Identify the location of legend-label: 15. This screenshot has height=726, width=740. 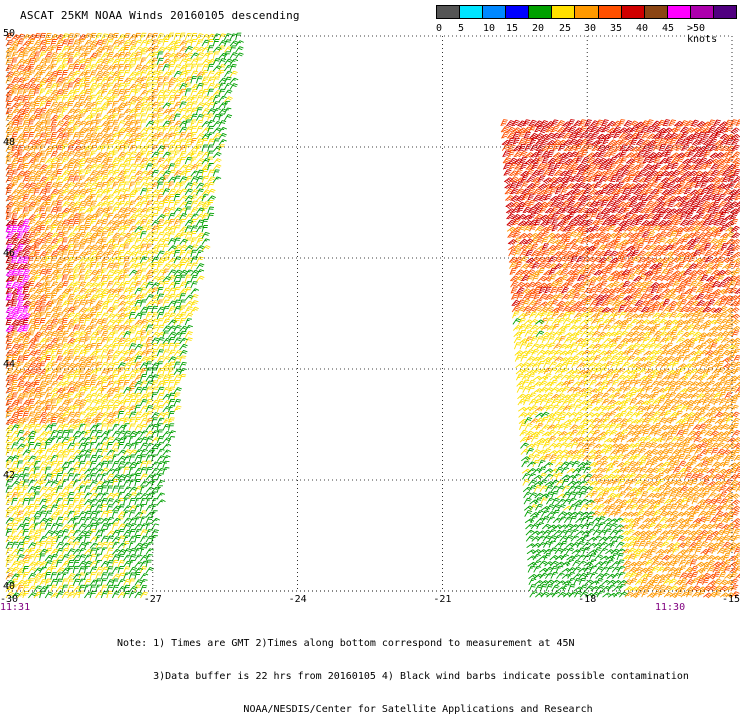
(512, 28).